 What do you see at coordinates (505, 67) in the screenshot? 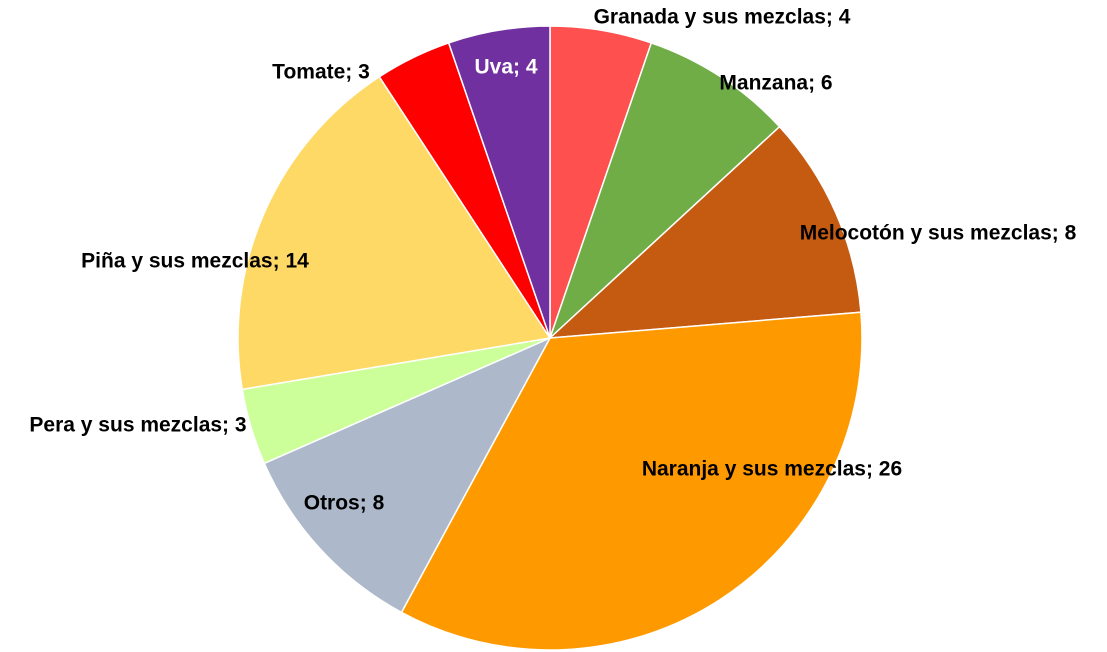
I see `data-label: Uva; 4` at bounding box center [505, 67].